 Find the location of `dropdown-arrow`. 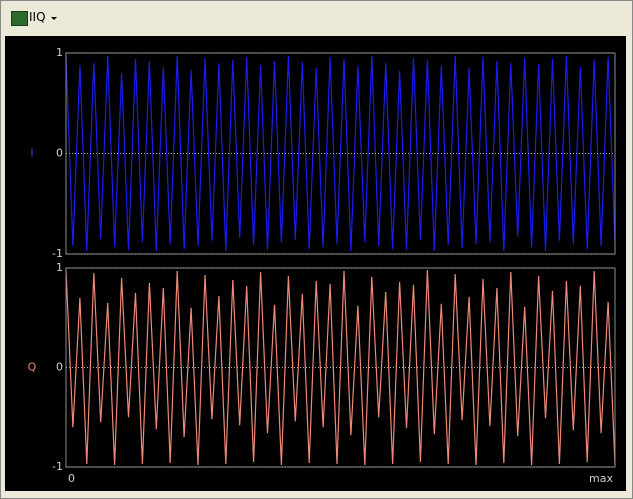

dropdown-arrow is located at coordinates (54, 18).